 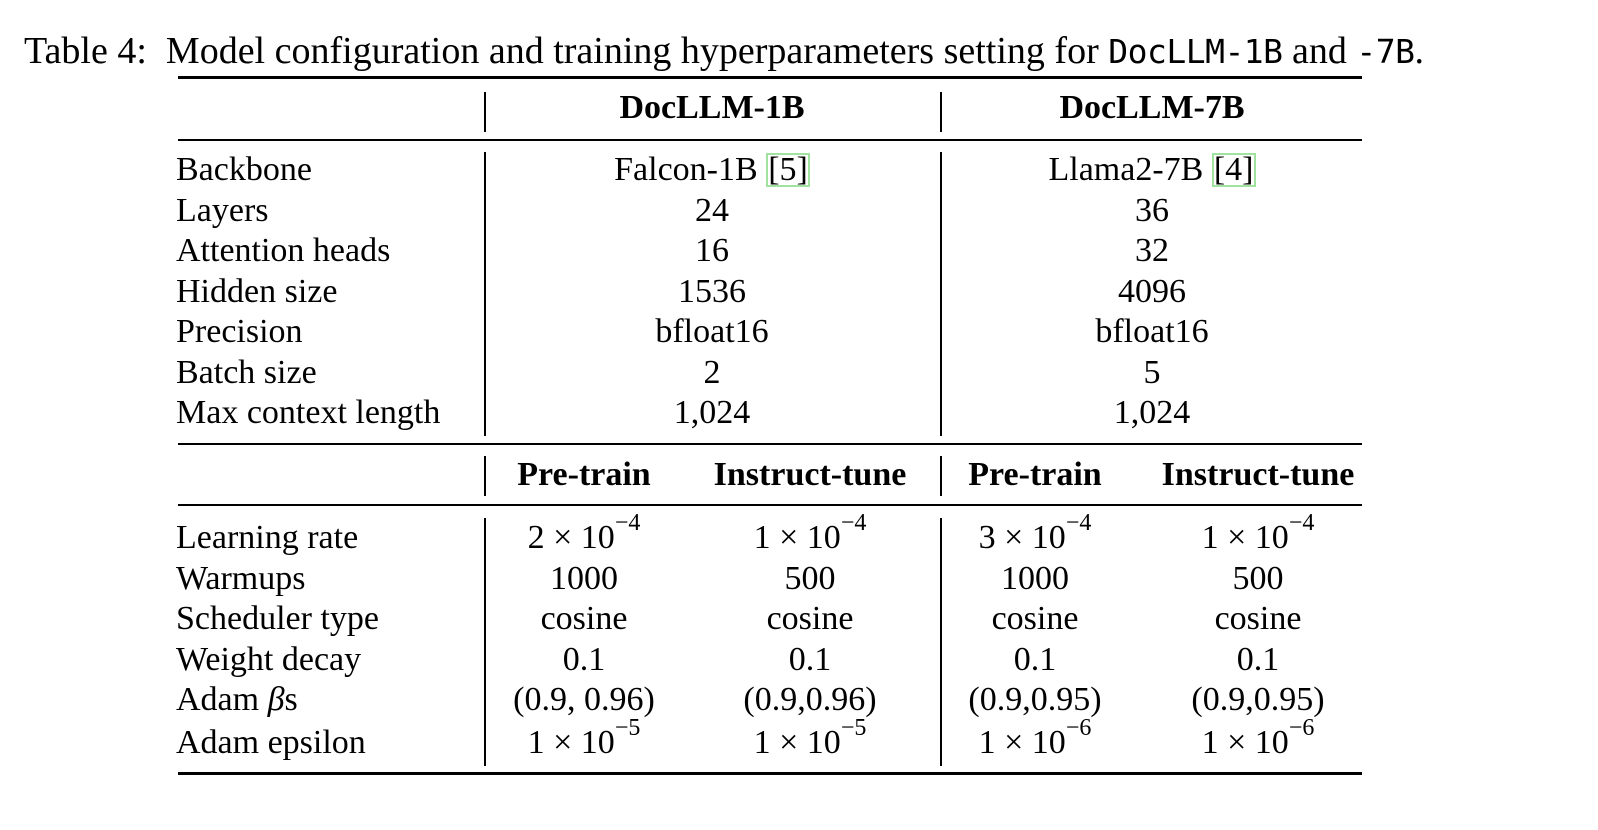 What do you see at coordinates (241, 578) in the screenshot?
I see `row-label-warmups: Warmups` at bounding box center [241, 578].